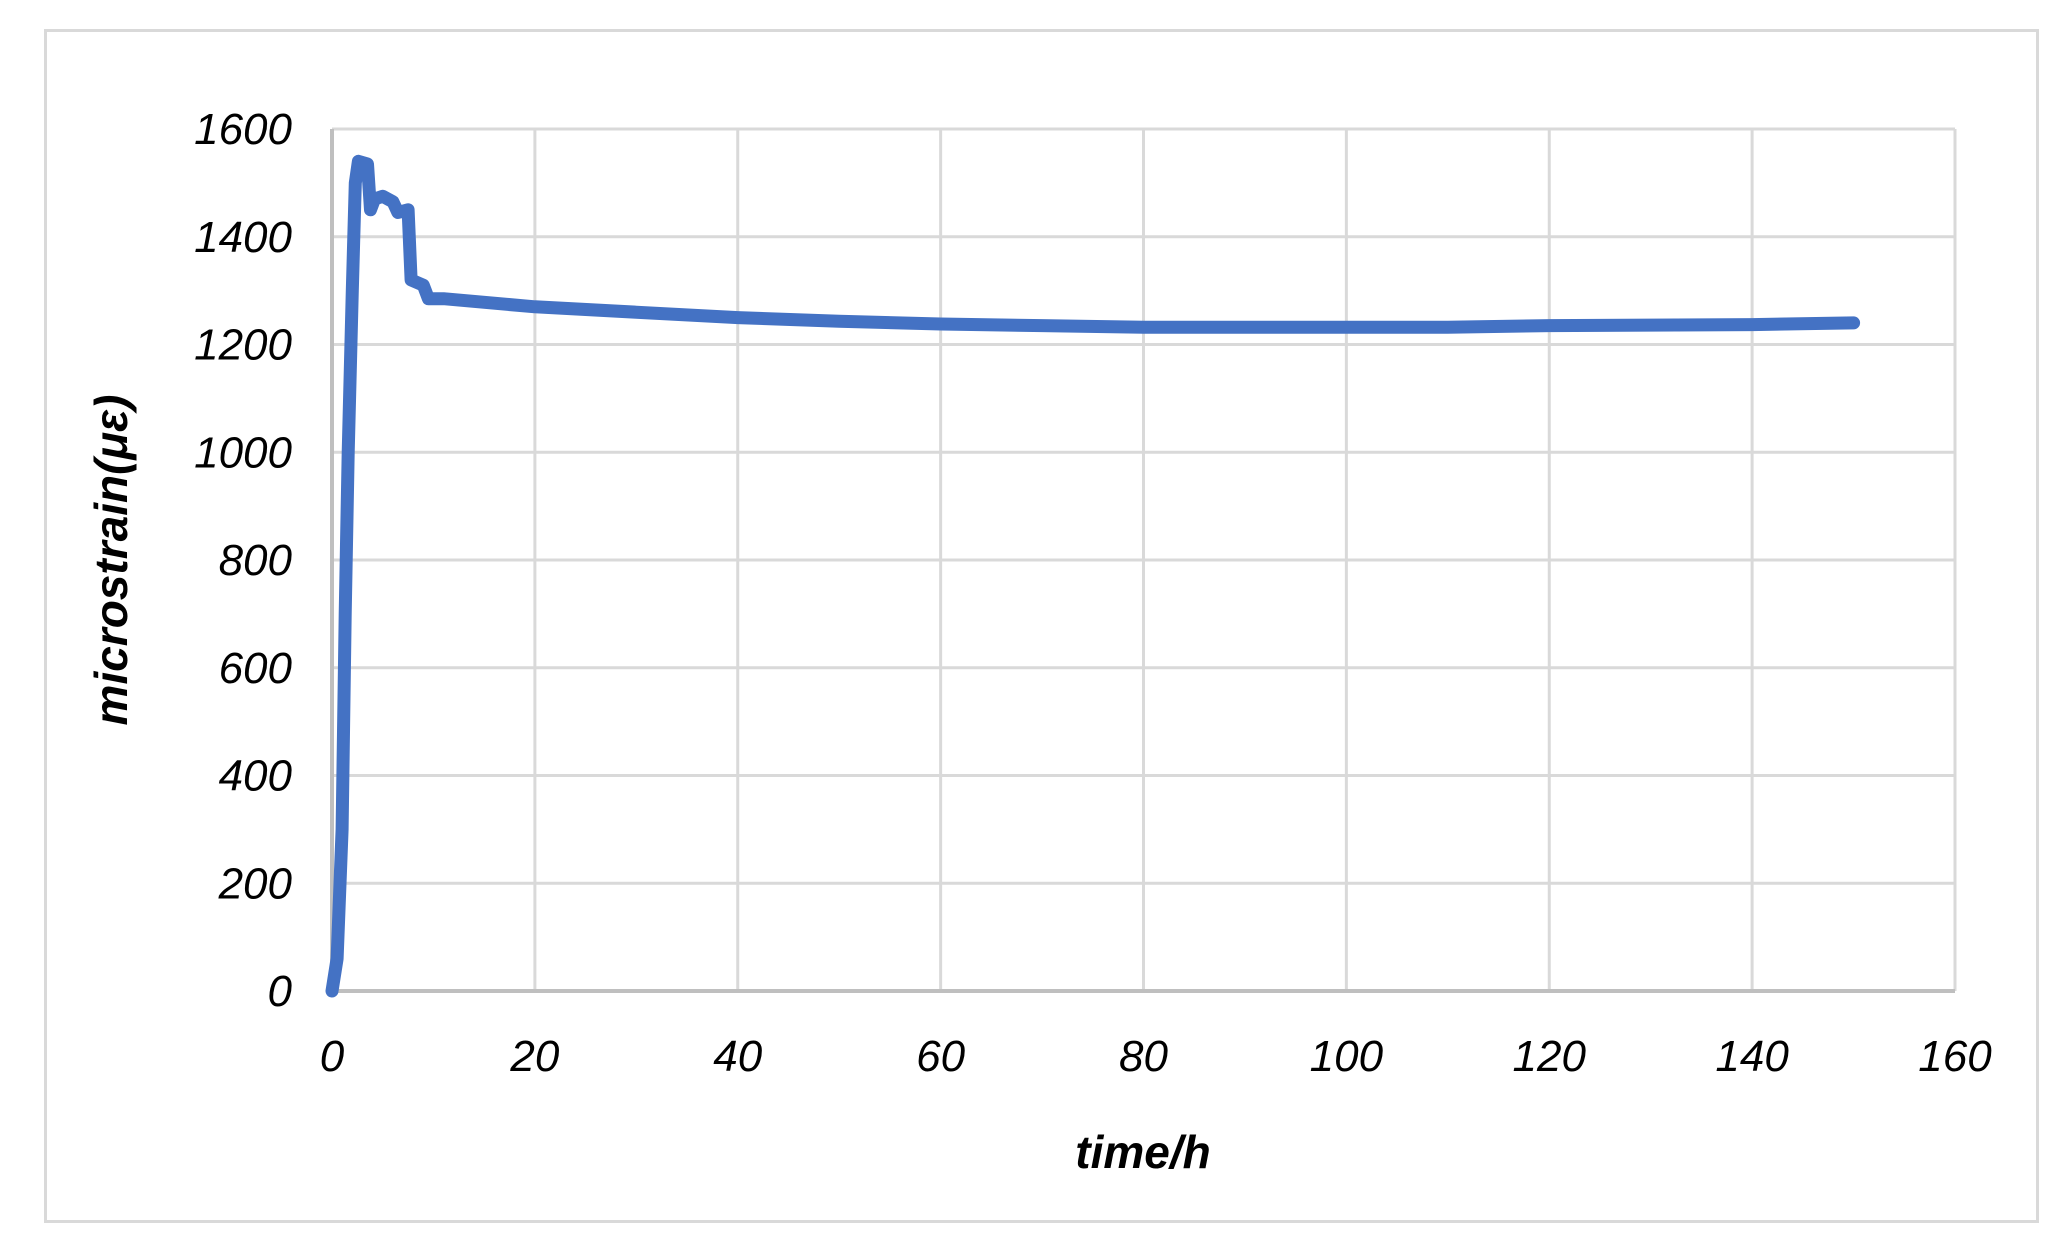 The height and width of the screenshot is (1253, 2071). I want to click on y-tick-label: 400, so click(256, 776).